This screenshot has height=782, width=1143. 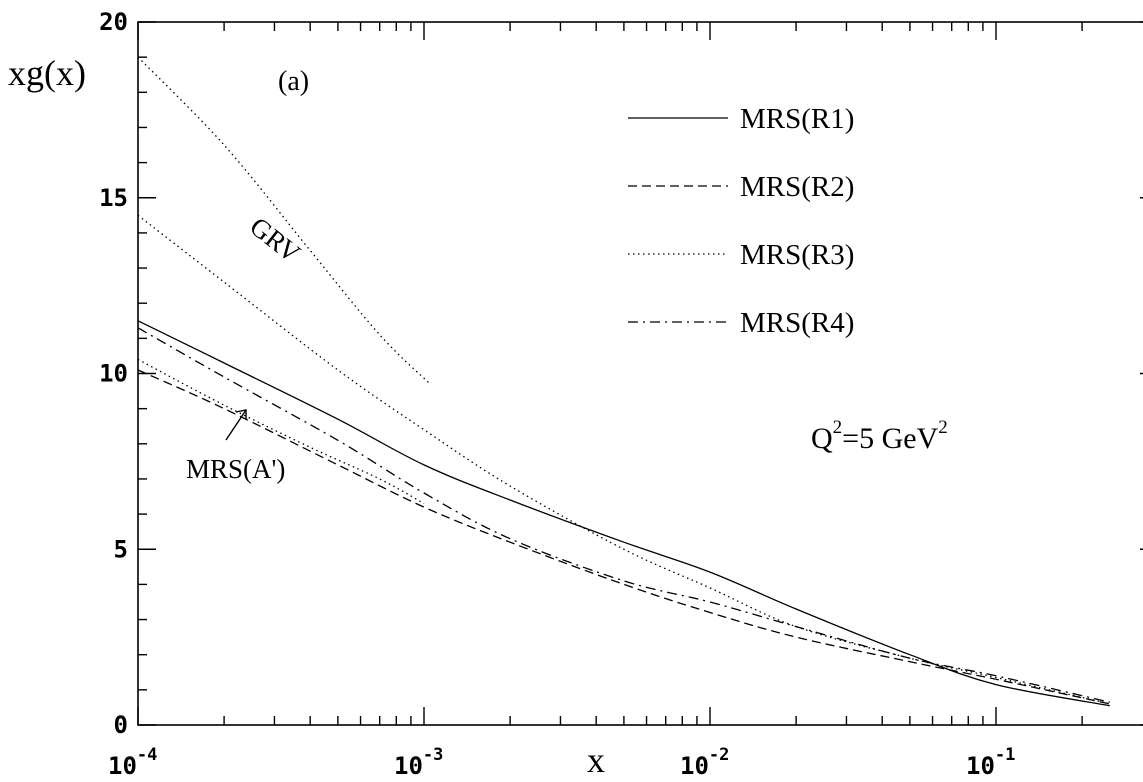 What do you see at coordinates (704, 762) in the screenshot?
I see `x-tick-label: 10⁻²` at bounding box center [704, 762].